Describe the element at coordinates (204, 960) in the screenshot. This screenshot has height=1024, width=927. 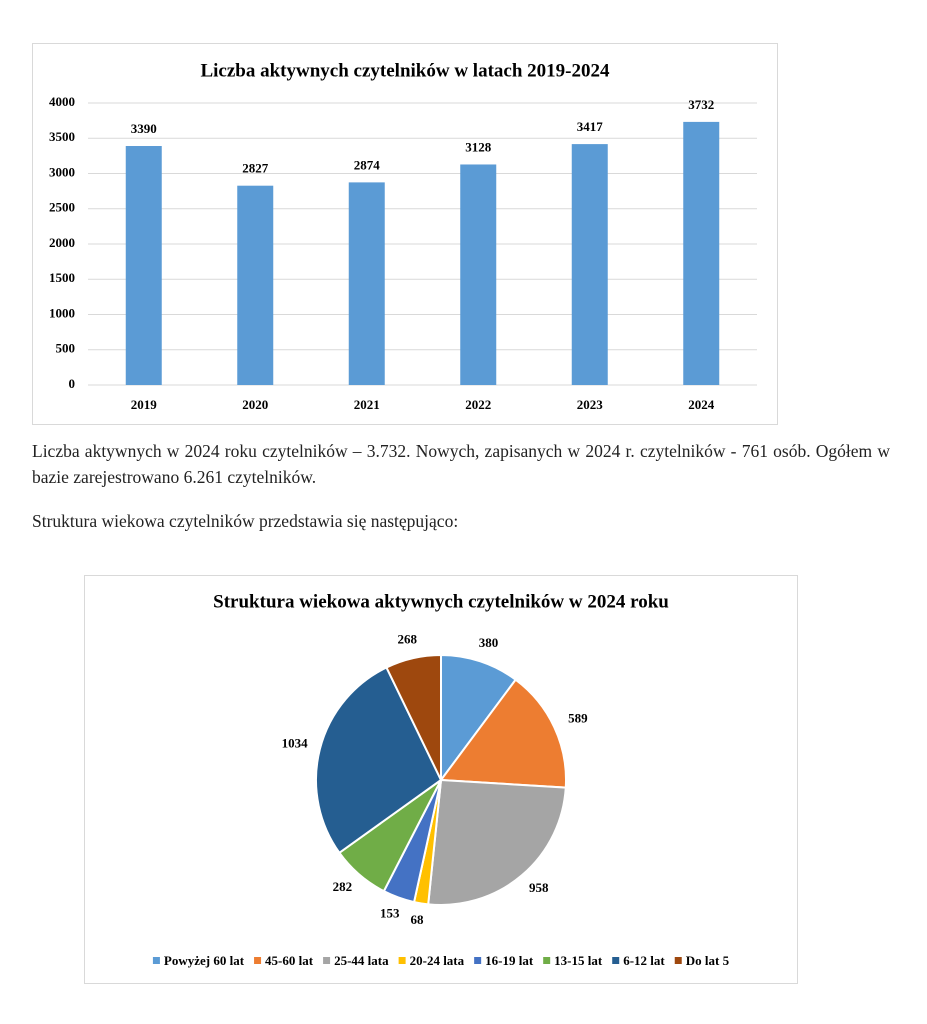
I see `legend-label: Powyżej 60 lat` at that location.